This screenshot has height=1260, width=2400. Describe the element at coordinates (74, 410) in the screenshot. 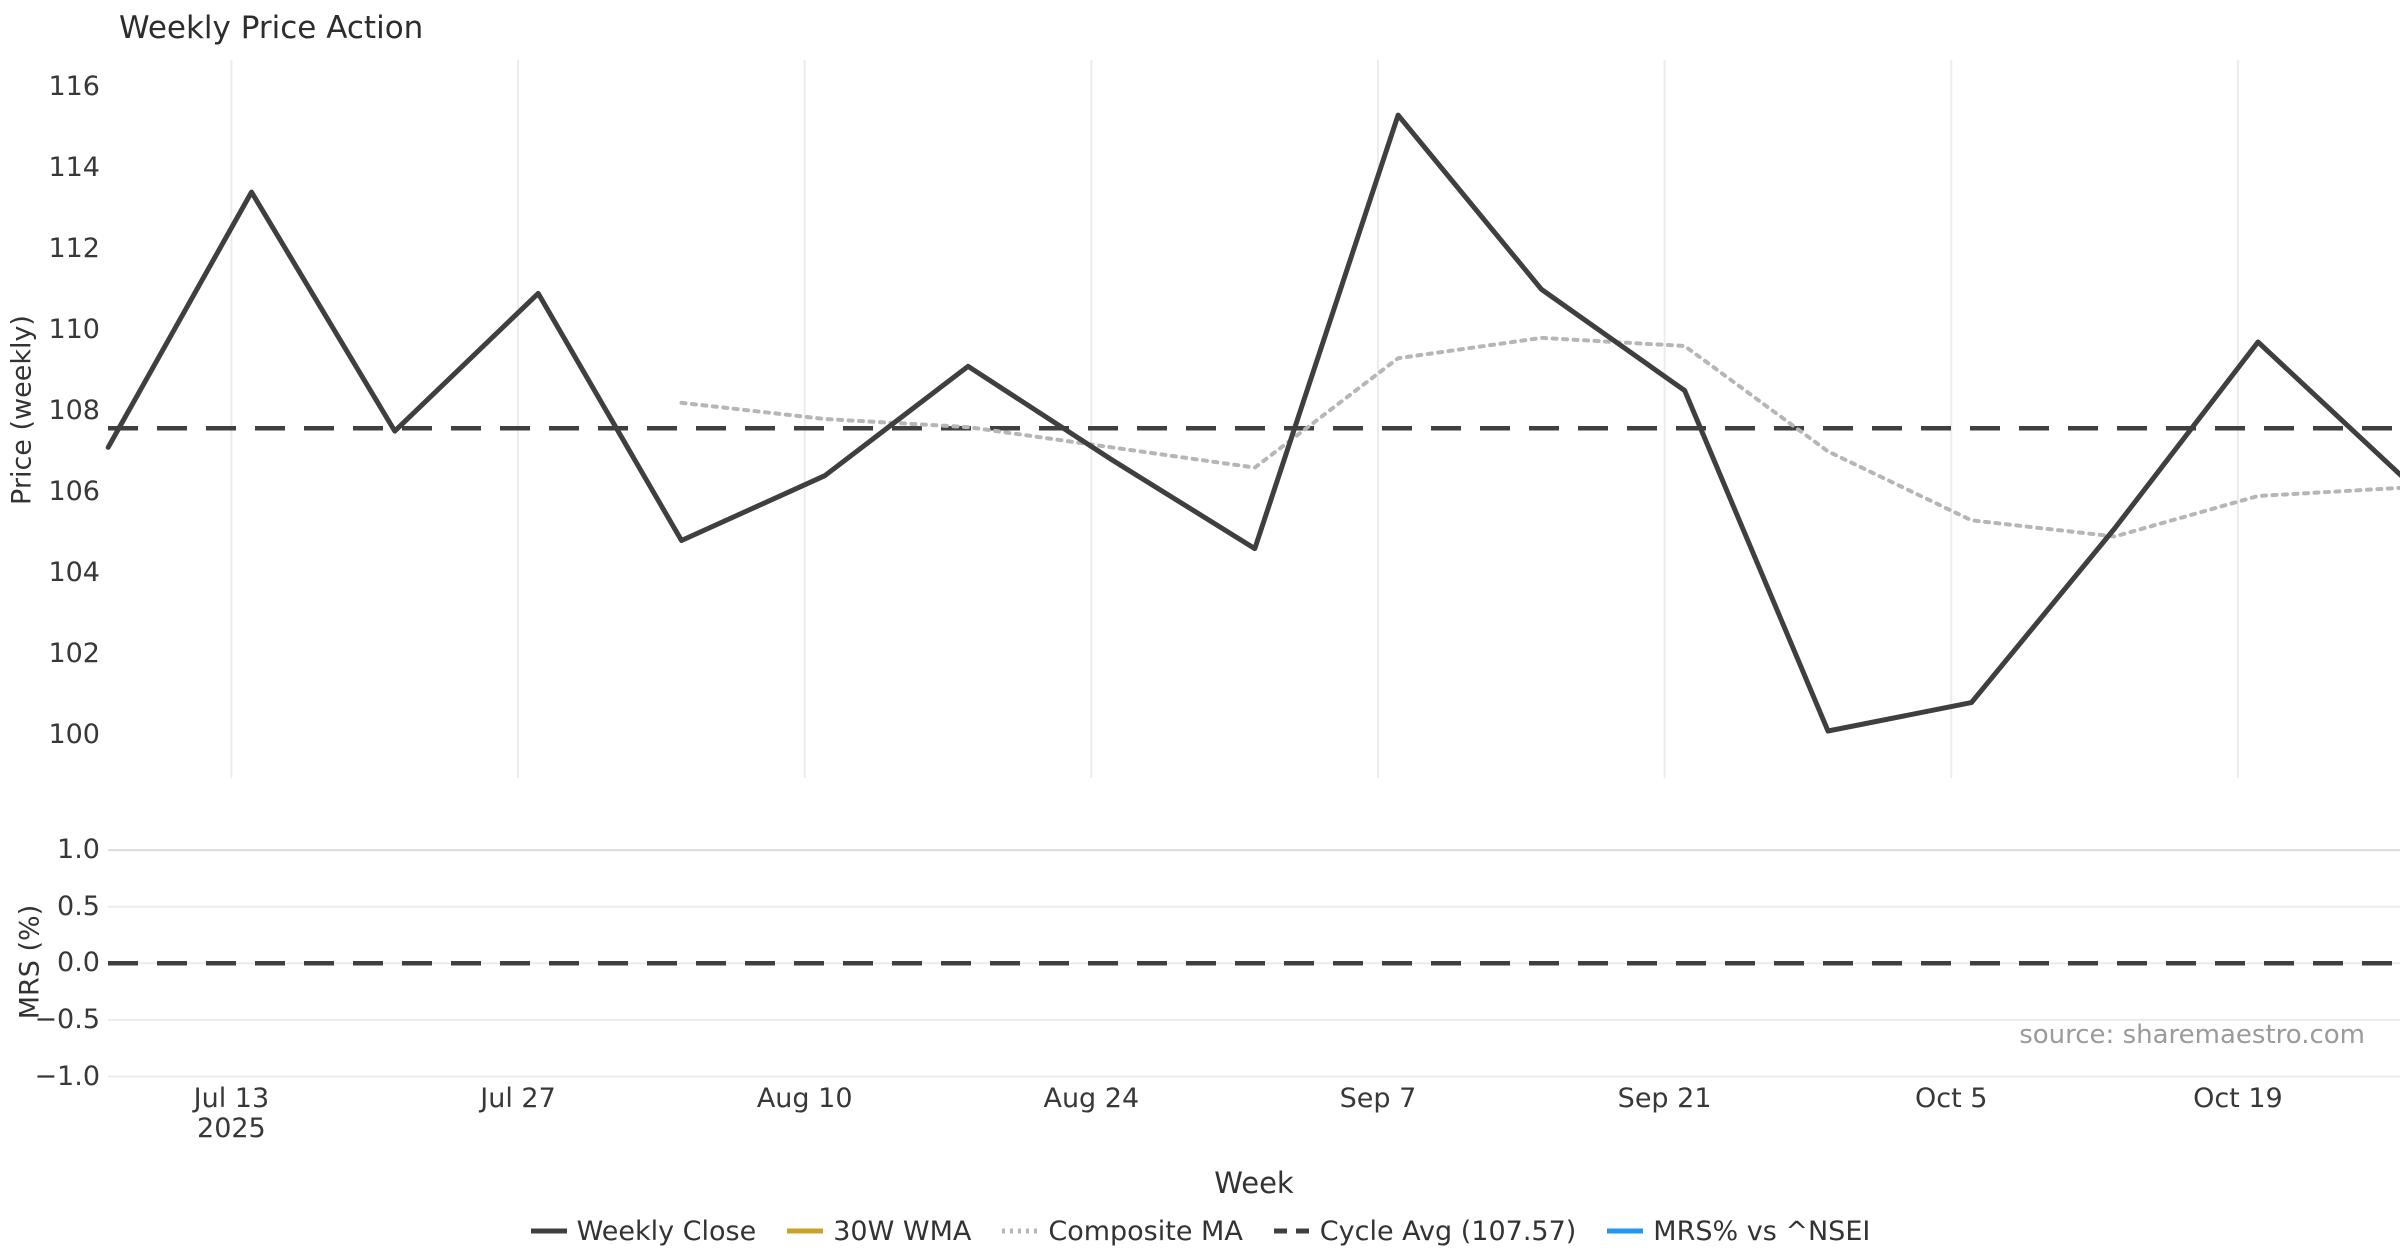

I see `price-ytick: 108` at that location.